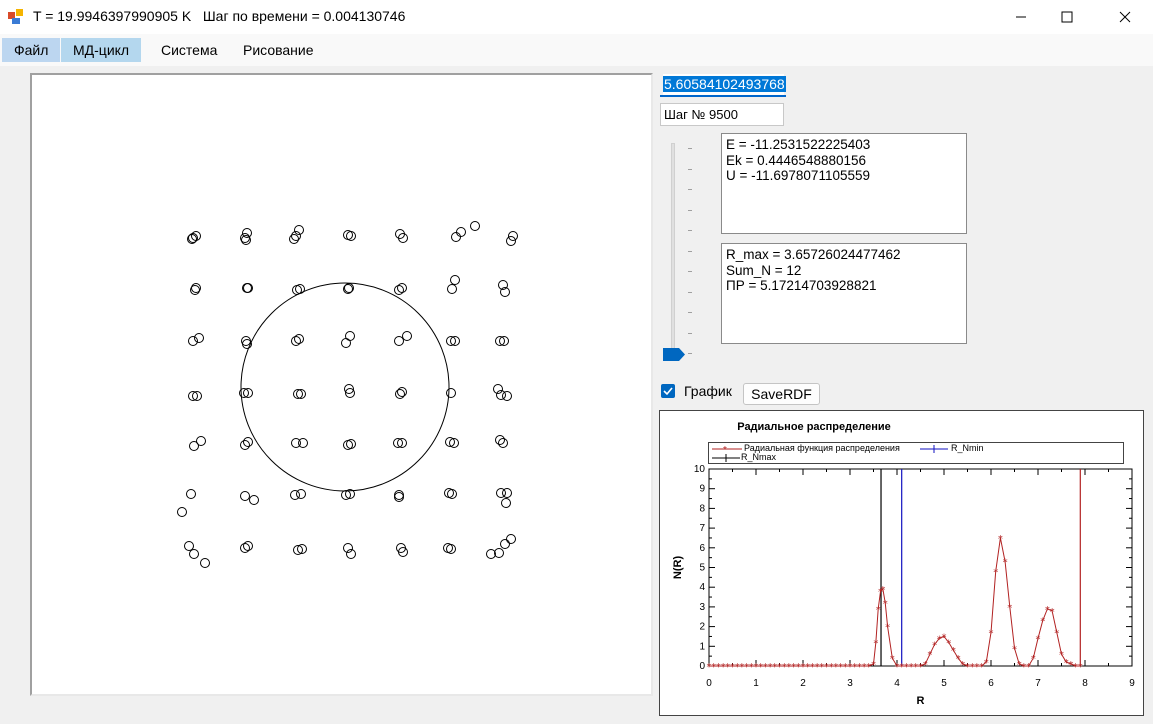 The width and height of the screenshot is (1153, 724). What do you see at coordinates (31, 50) in the screenshot?
I see `menu-file: Файл` at bounding box center [31, 50].